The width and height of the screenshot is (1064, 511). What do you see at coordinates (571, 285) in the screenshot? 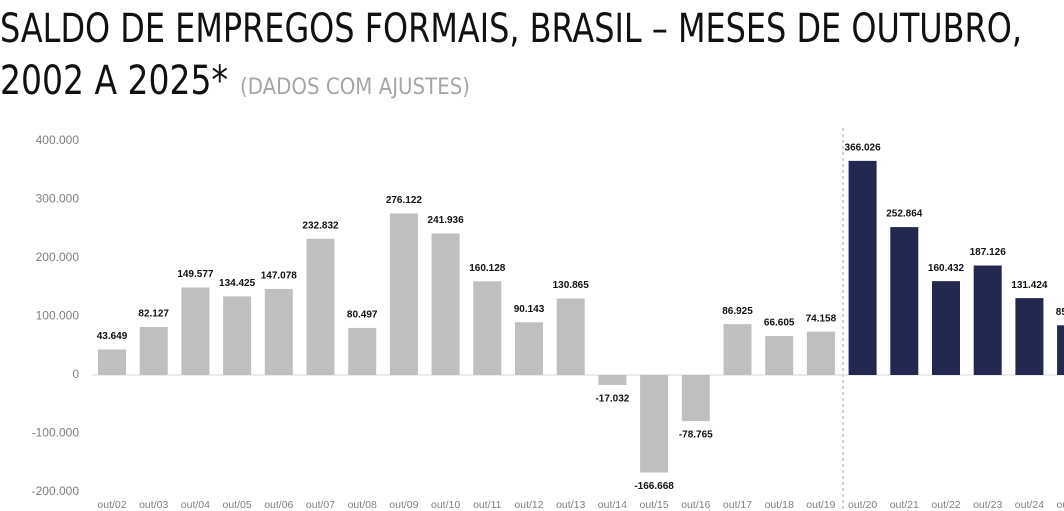
I see `value-label: 130.865` at bounding box center [571, 285].